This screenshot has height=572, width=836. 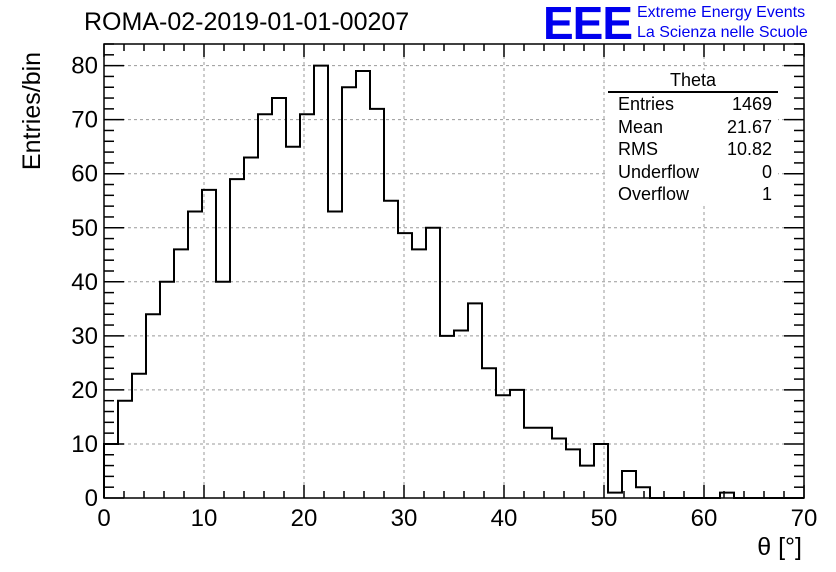 I want to click on y-tick-label: 0, so click(x=91, y=498).